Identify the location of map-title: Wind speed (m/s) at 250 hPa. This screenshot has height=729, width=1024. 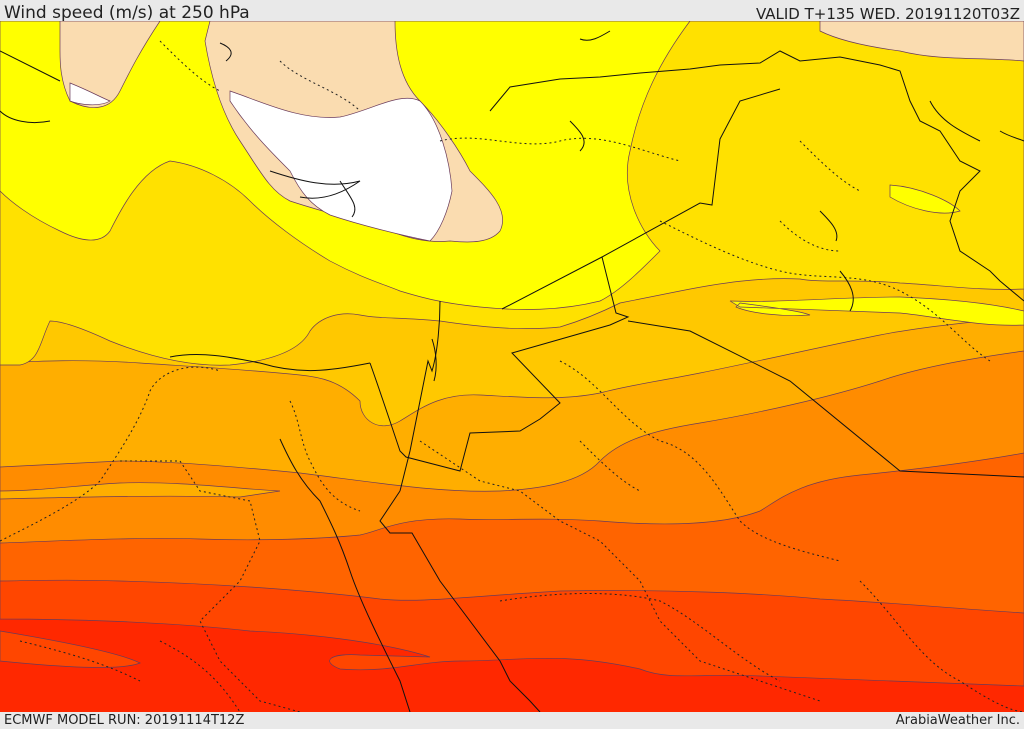
(127, 13).